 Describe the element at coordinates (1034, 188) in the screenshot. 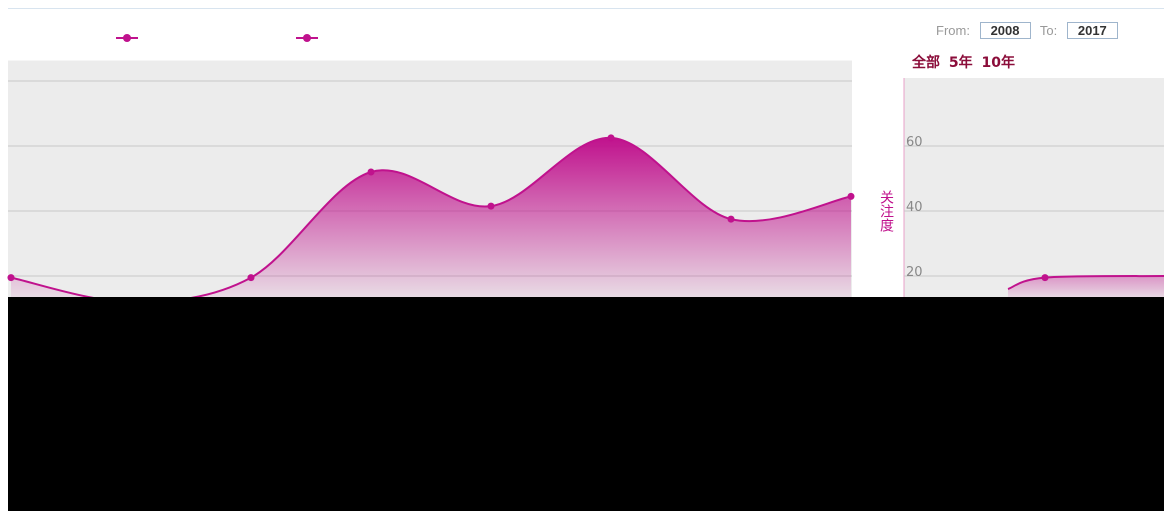

I see `mini-plot-bg` at that location.